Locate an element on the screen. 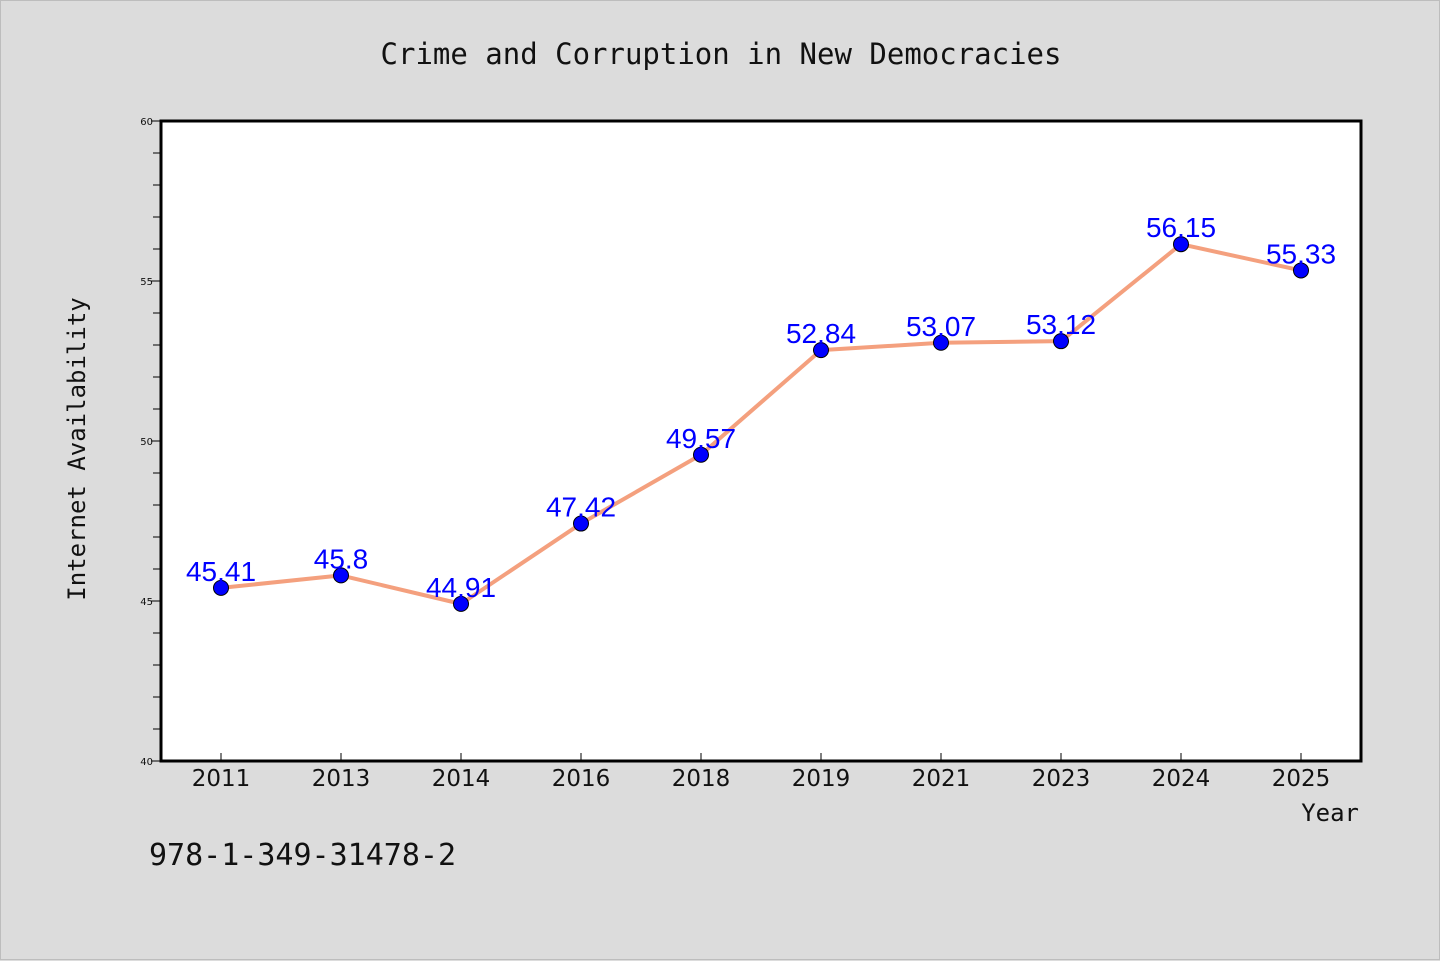  data-label: 52.84 is located at coordinates (821, 333).